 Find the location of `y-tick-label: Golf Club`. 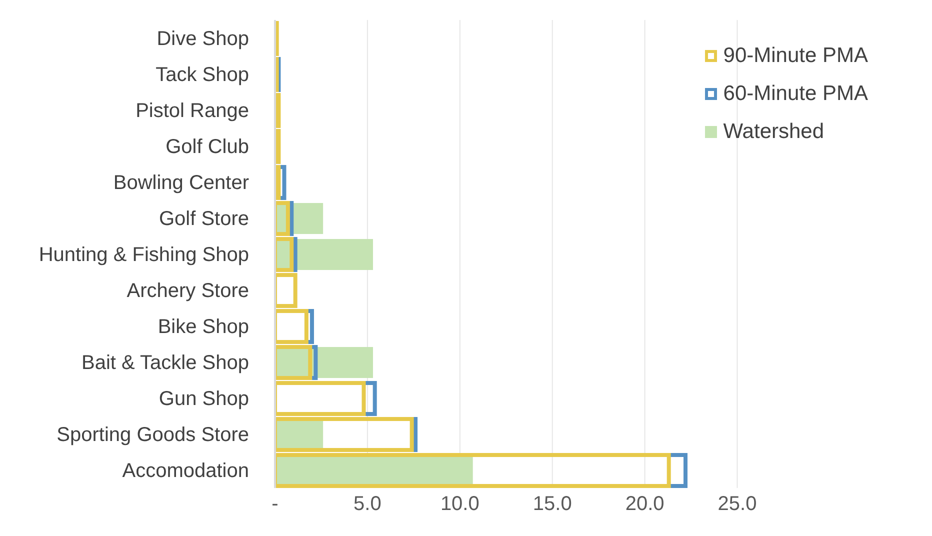

y-tick-label: Golf Club is located at coordinates (207, 147).